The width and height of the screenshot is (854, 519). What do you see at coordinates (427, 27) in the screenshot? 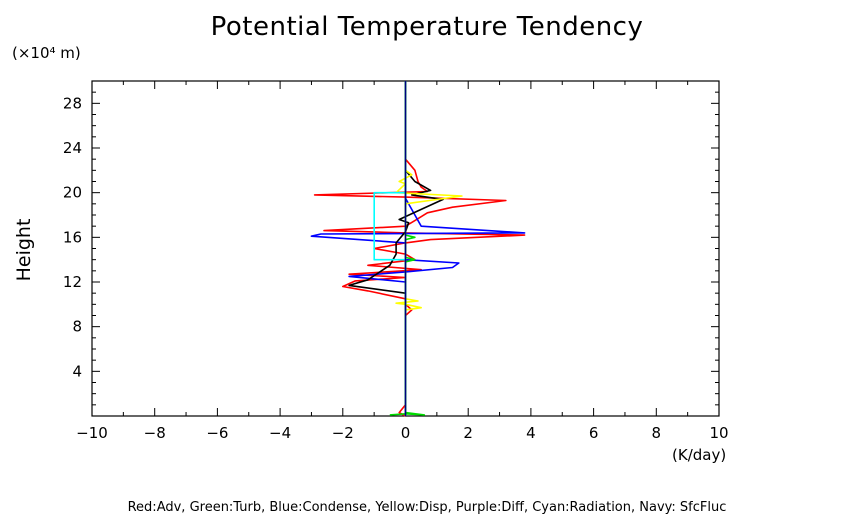
I see `chart-title: Potential Temperature Tendency` at bounding box center [427, 27].